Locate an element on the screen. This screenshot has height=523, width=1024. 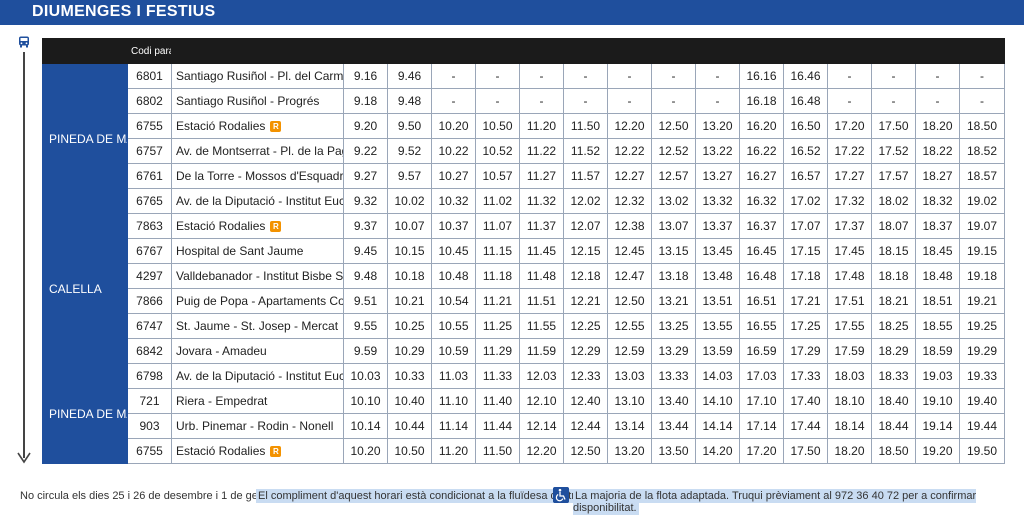
stop-name: Av. de la Diputació - Institut Euclides is located at coordinates (259, 201).